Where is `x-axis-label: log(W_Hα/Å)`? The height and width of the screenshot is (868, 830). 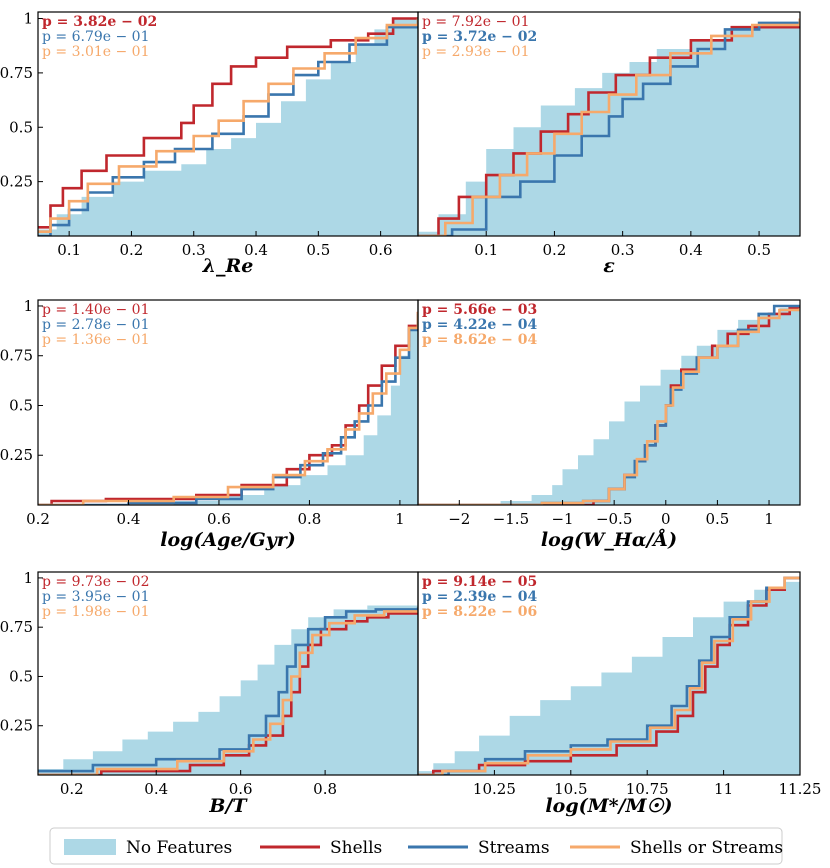 x-axis-label: log(W_Hα/Å) is located at coordinates (609, 539).